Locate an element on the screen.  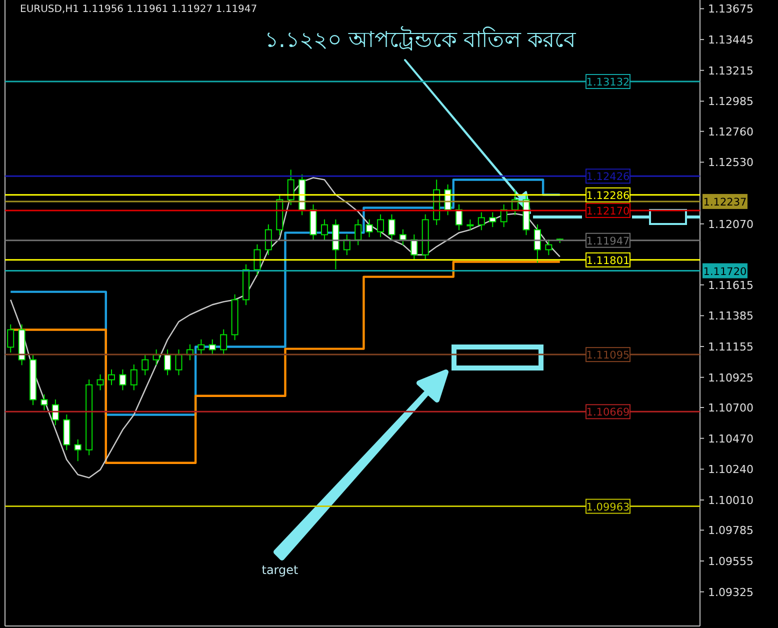
ref-line-label: 1.11720 is located at coordinates (725, 270).